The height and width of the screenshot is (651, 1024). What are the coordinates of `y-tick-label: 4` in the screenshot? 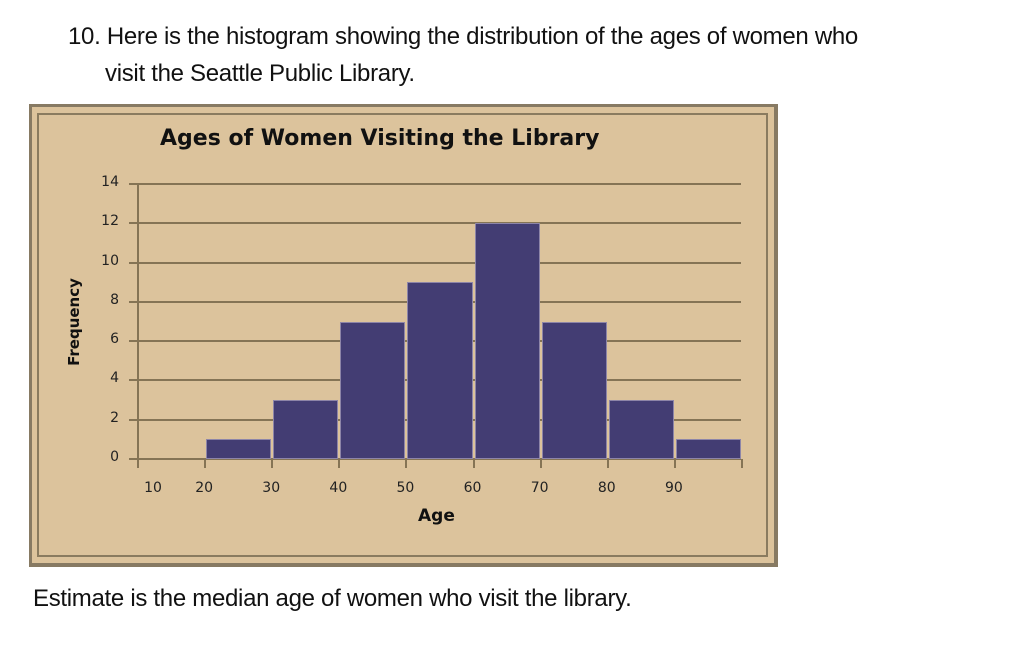 It's located at (114, 378).